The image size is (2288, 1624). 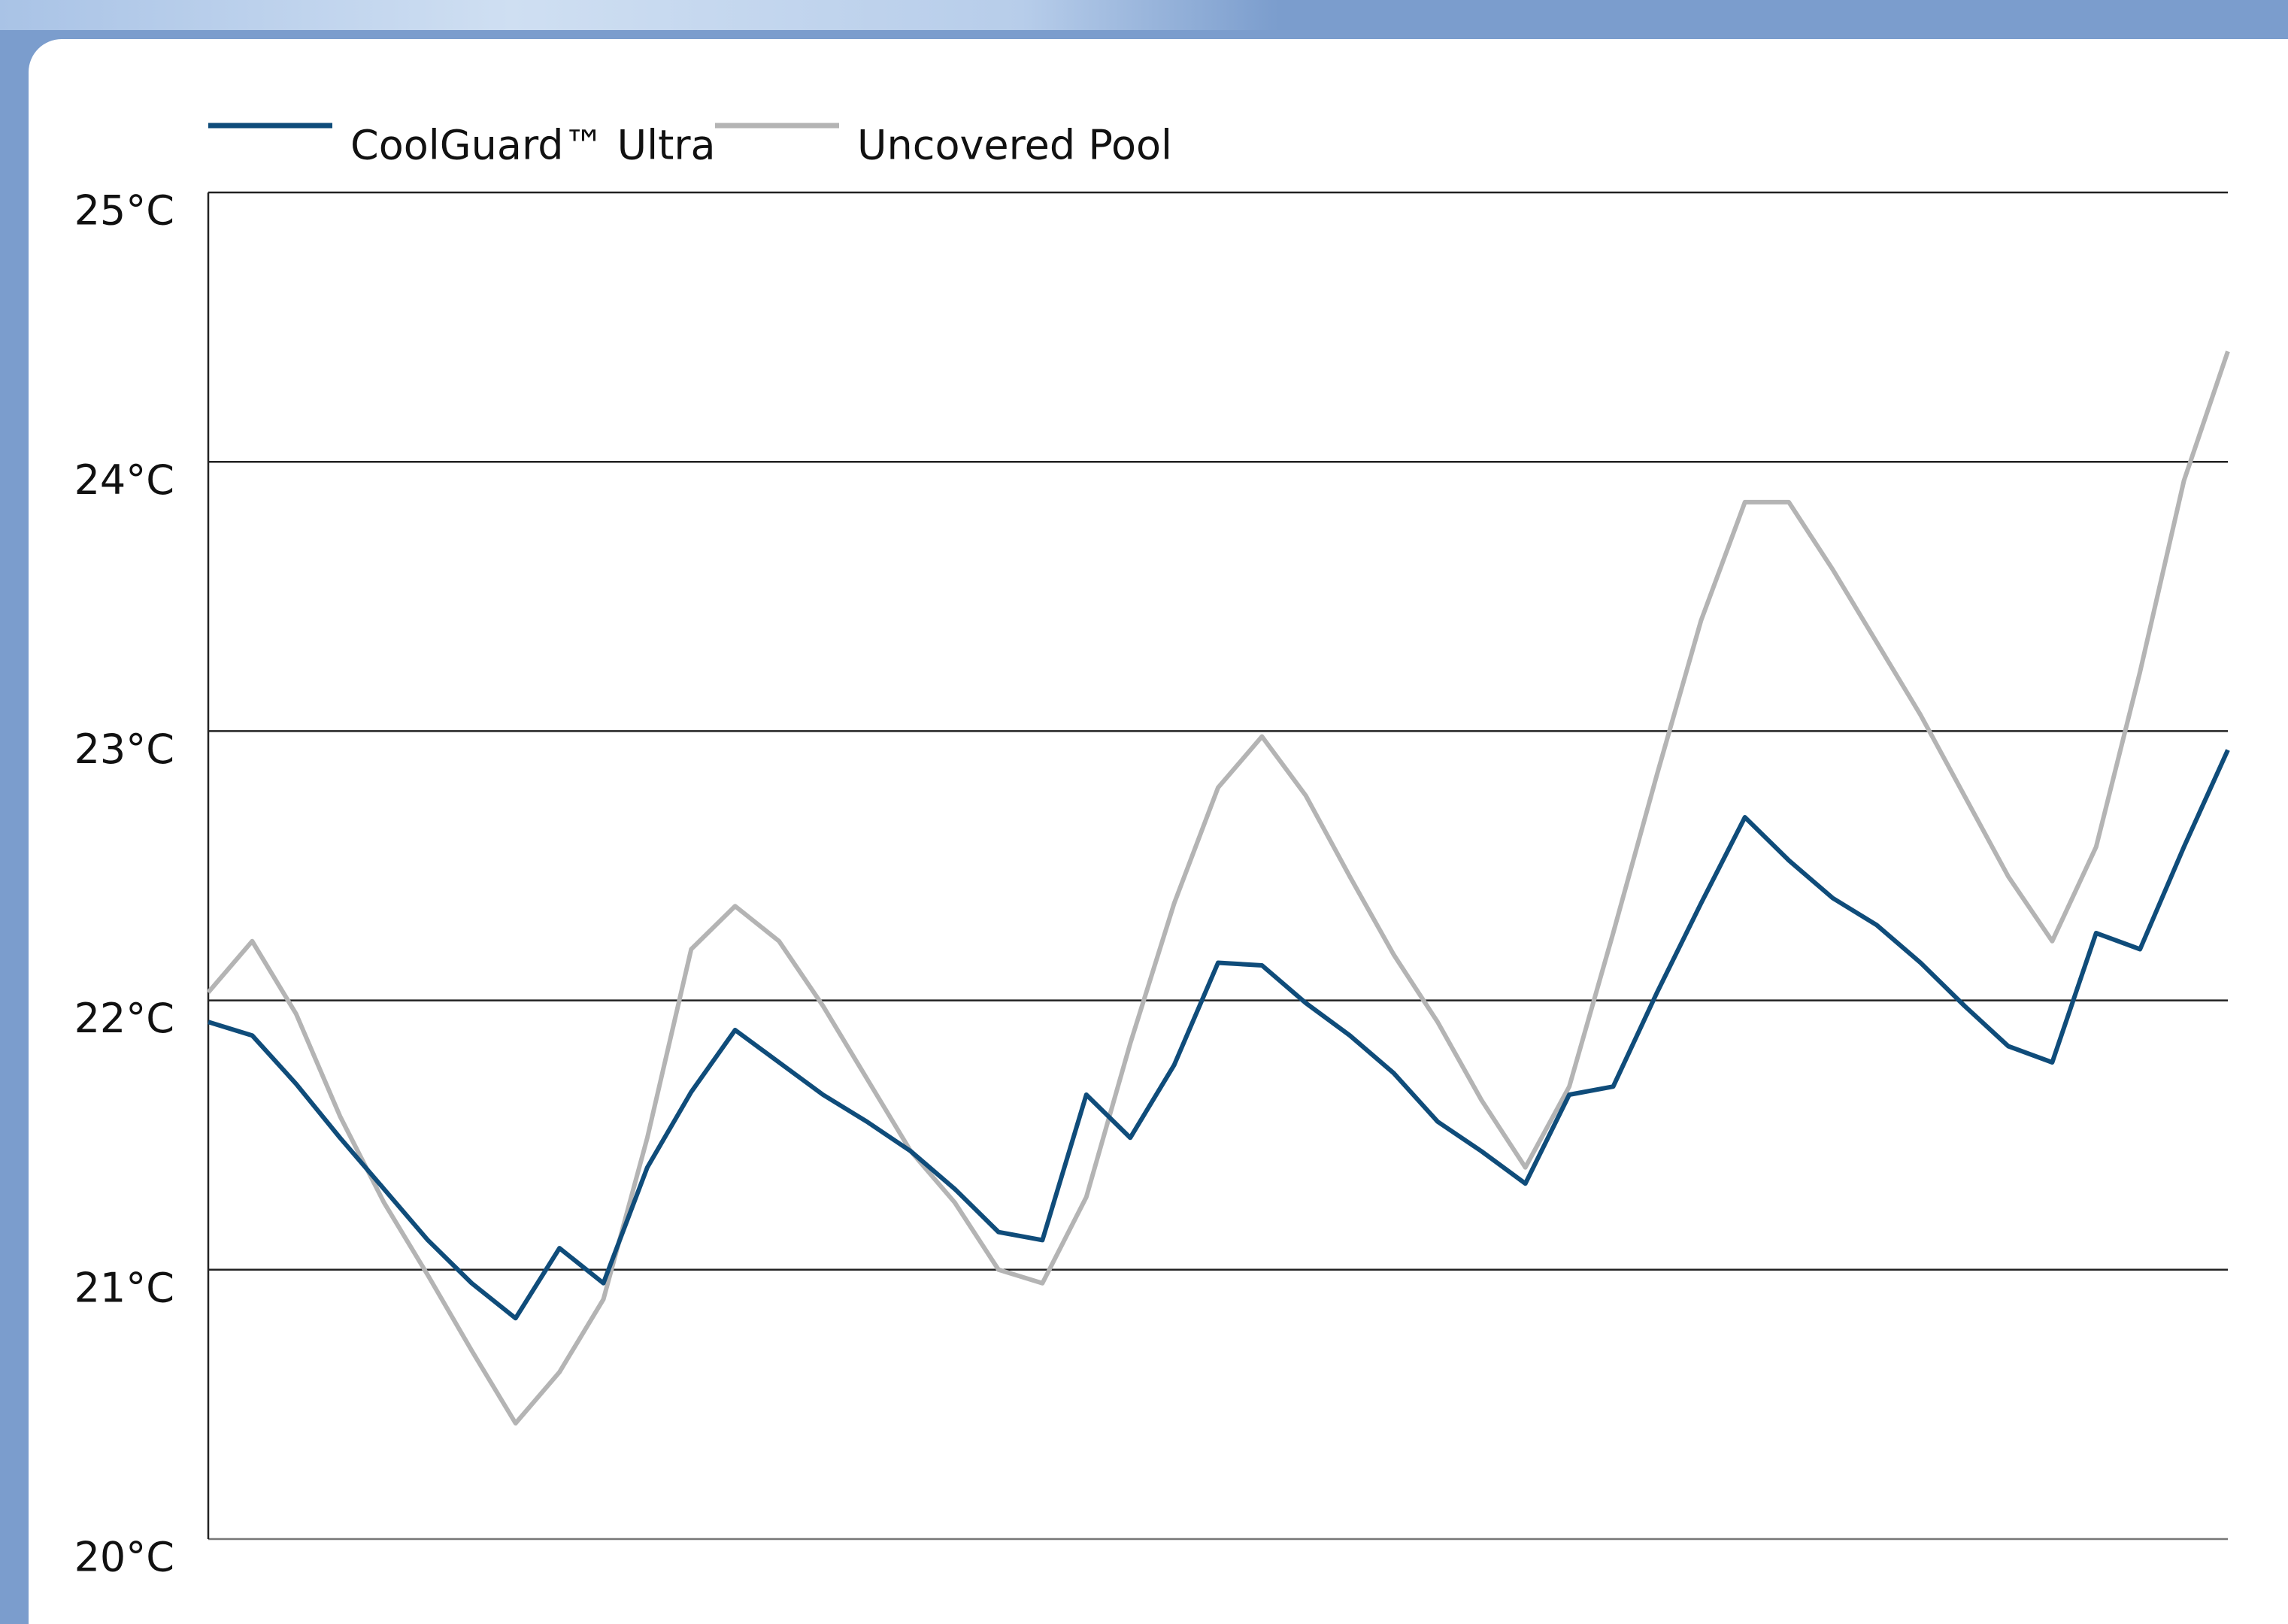 I want to click on header-image, so click(x=639, y=15).